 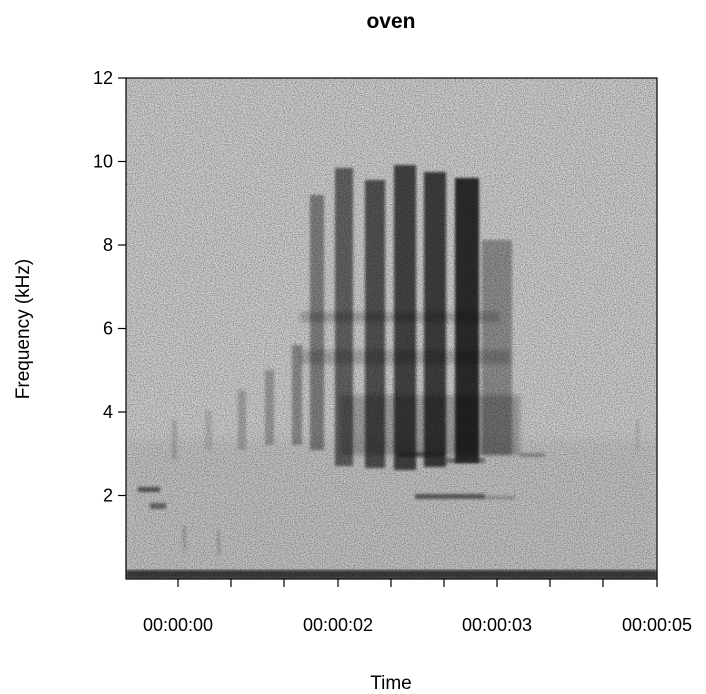 I want to click on x-axis-label: Time, so click(x=391, y=683).